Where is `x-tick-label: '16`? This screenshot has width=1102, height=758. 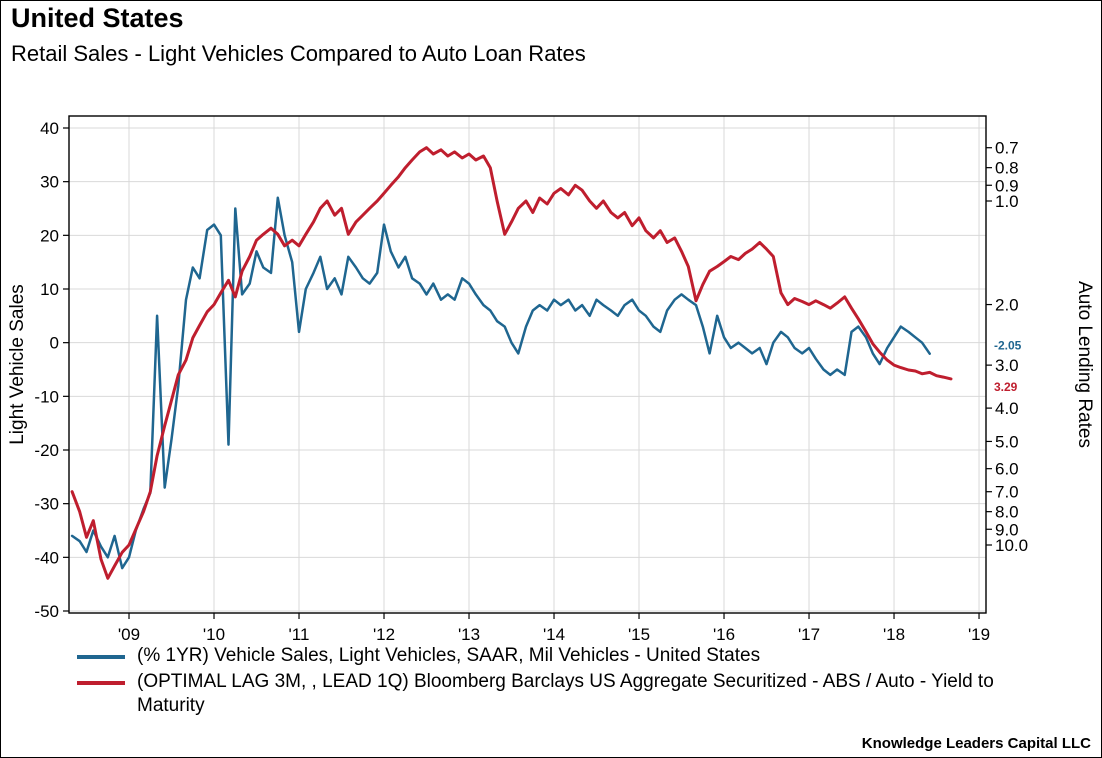 x-tick-label: '16 is located at coordinates (724, 634).